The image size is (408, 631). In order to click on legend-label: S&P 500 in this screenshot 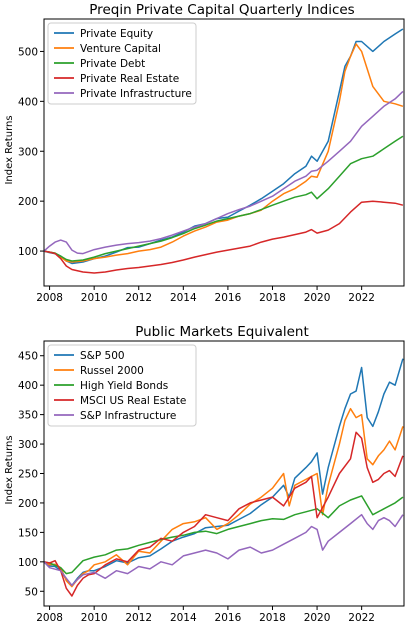, I will do `click(102, 356)`.